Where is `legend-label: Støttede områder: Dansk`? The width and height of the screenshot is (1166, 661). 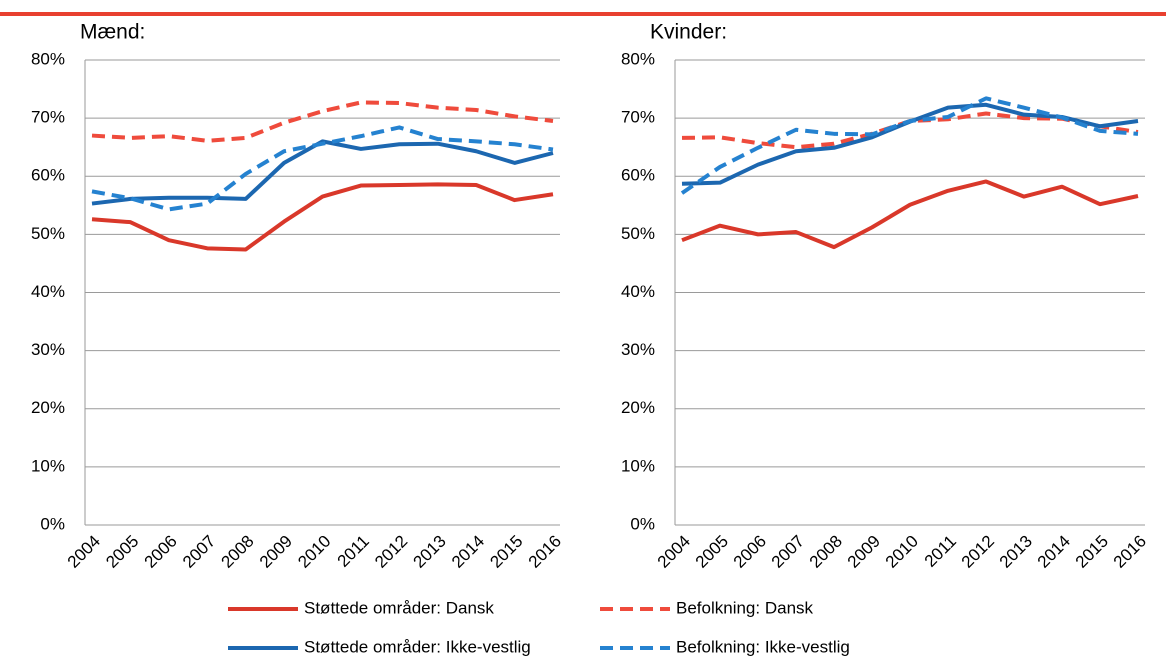
legend-label: Støttede områder: Dansk is located at coordinates (399, 607).